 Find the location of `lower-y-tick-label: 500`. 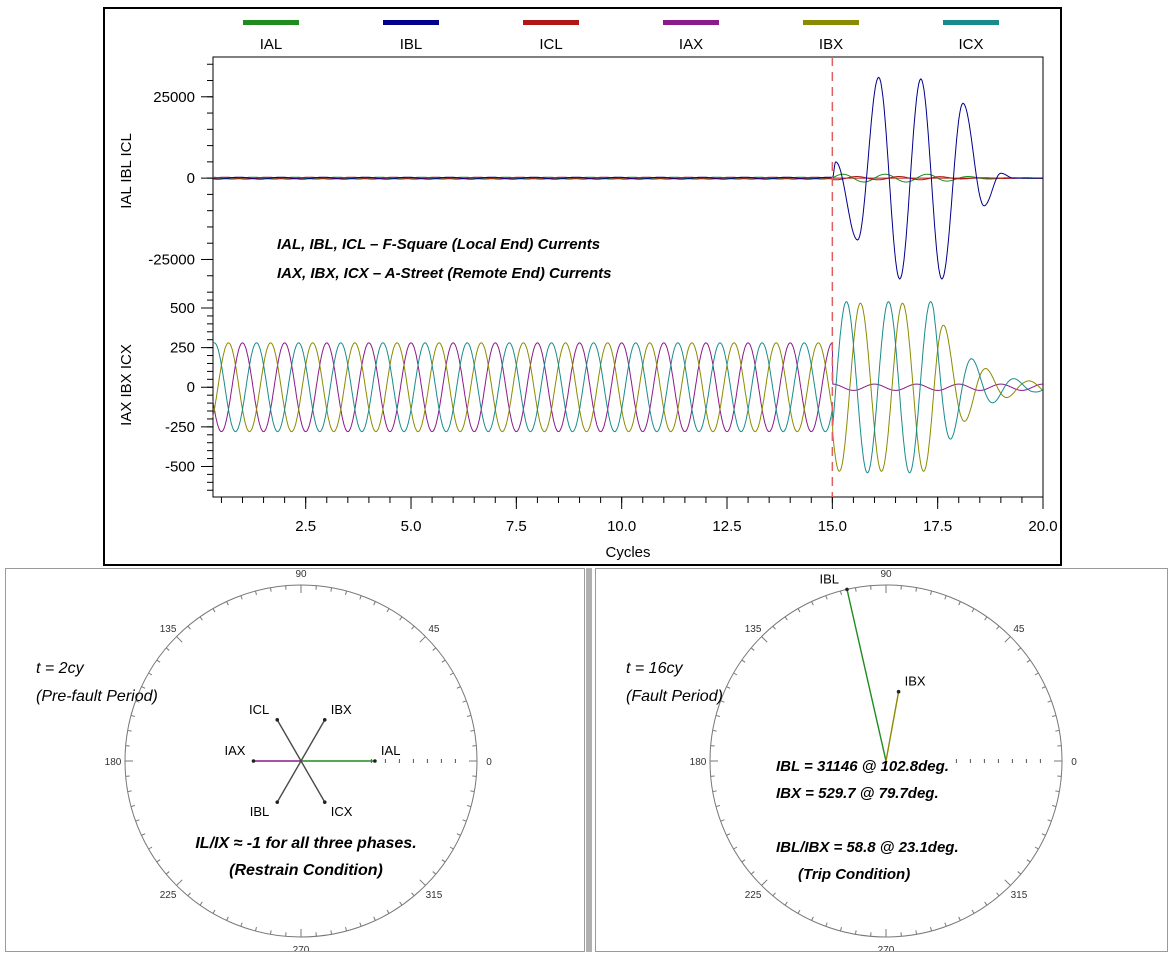

lower-y-tick-label: 500 is located at coordinates (182, 308).